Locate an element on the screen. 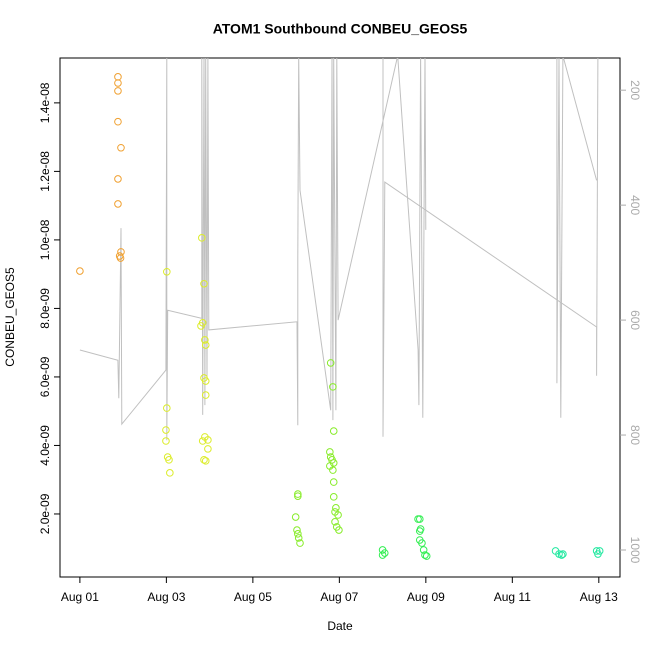 Image resolution: width=650 pixels, height=655 pixels. y2-tick-label: 800 is located at coordinates (635, 435).